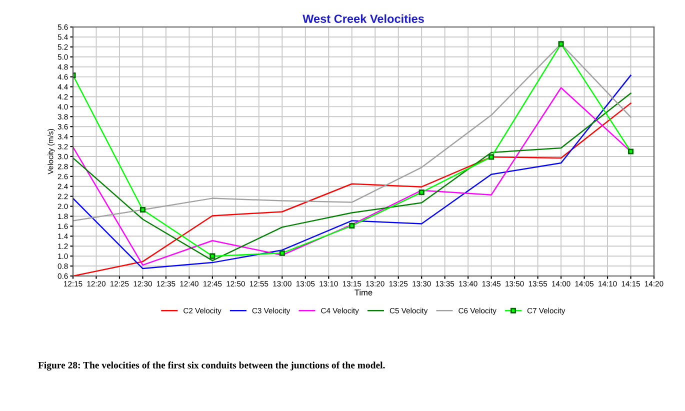  Describe the element at coordinates (363, 18) in the screenshot. I see `chart-title: West Creek Velocities` at that location.